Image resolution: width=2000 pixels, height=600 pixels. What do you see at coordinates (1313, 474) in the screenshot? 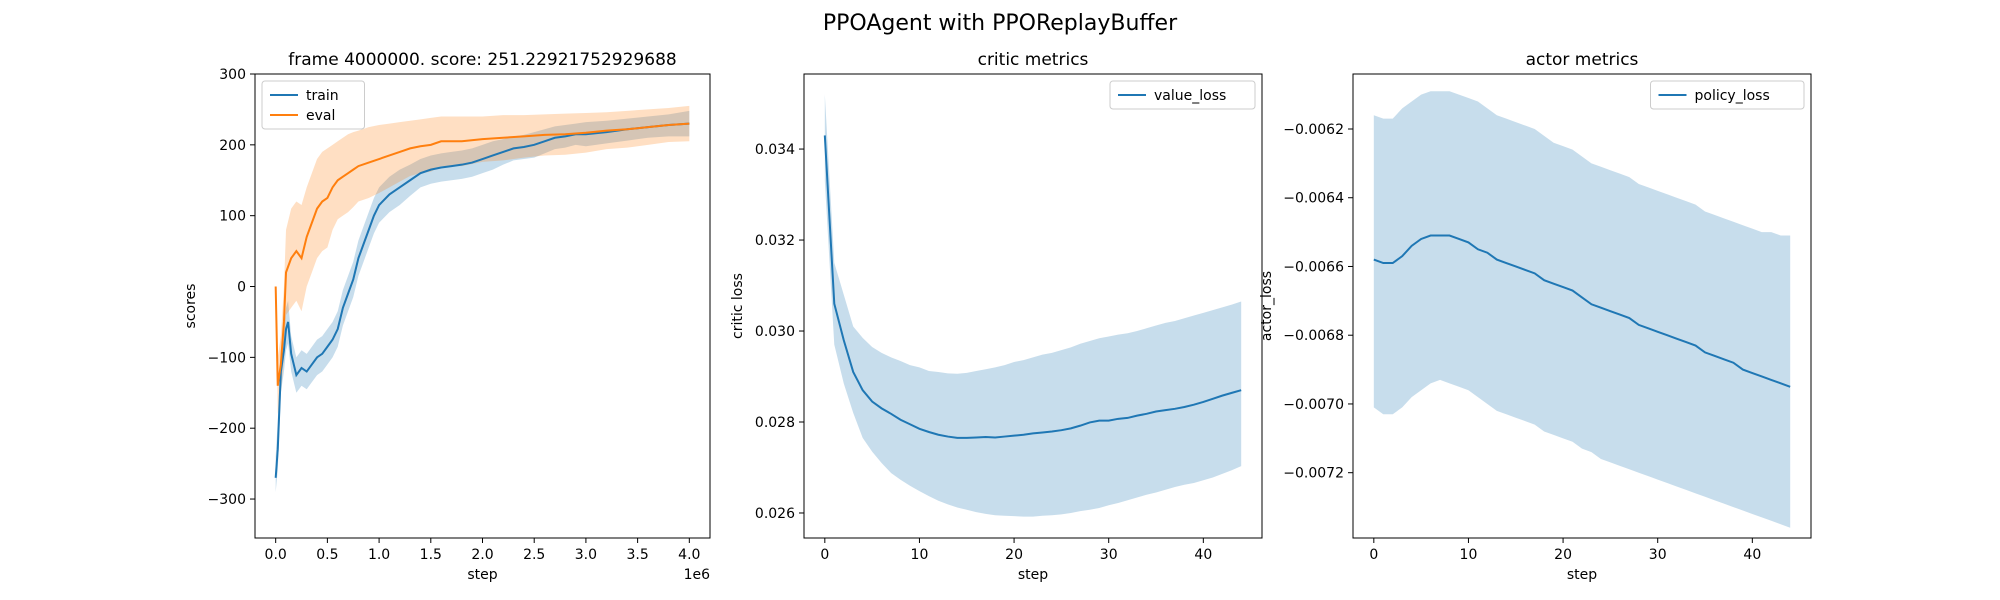
I see `y-tick-label: −0.0072` at bounding box center [1313, 474].